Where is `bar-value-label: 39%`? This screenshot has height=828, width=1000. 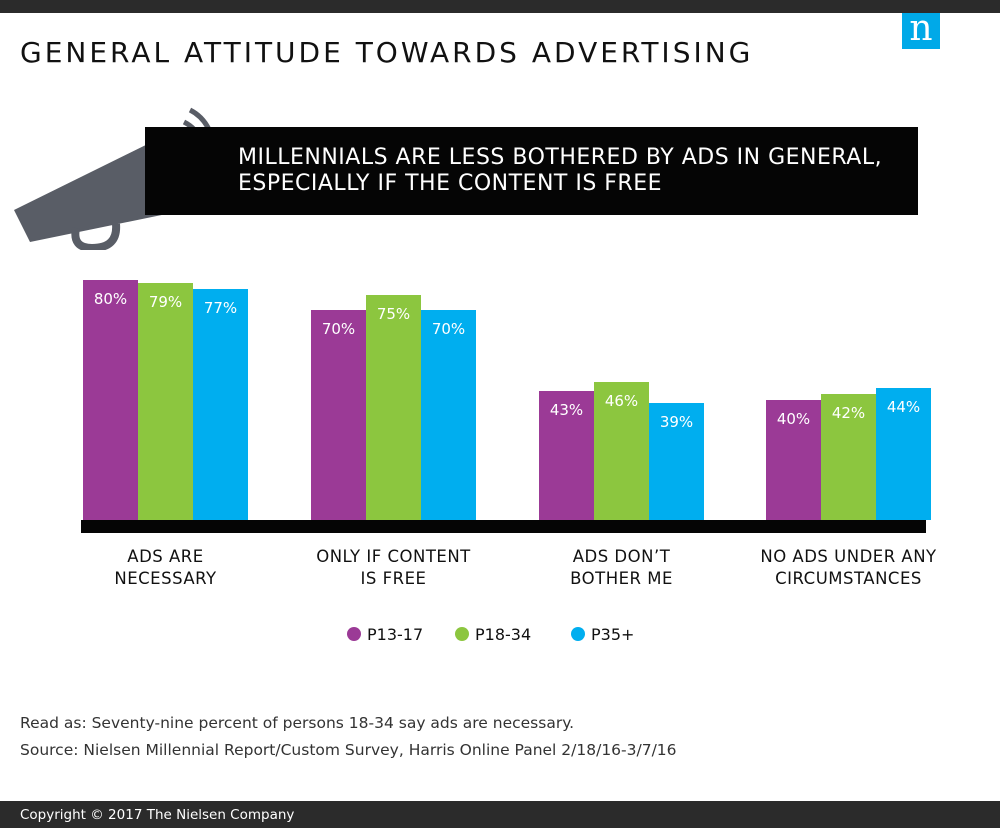
bar-value-label: 39% is located at coordinates (676, 422).